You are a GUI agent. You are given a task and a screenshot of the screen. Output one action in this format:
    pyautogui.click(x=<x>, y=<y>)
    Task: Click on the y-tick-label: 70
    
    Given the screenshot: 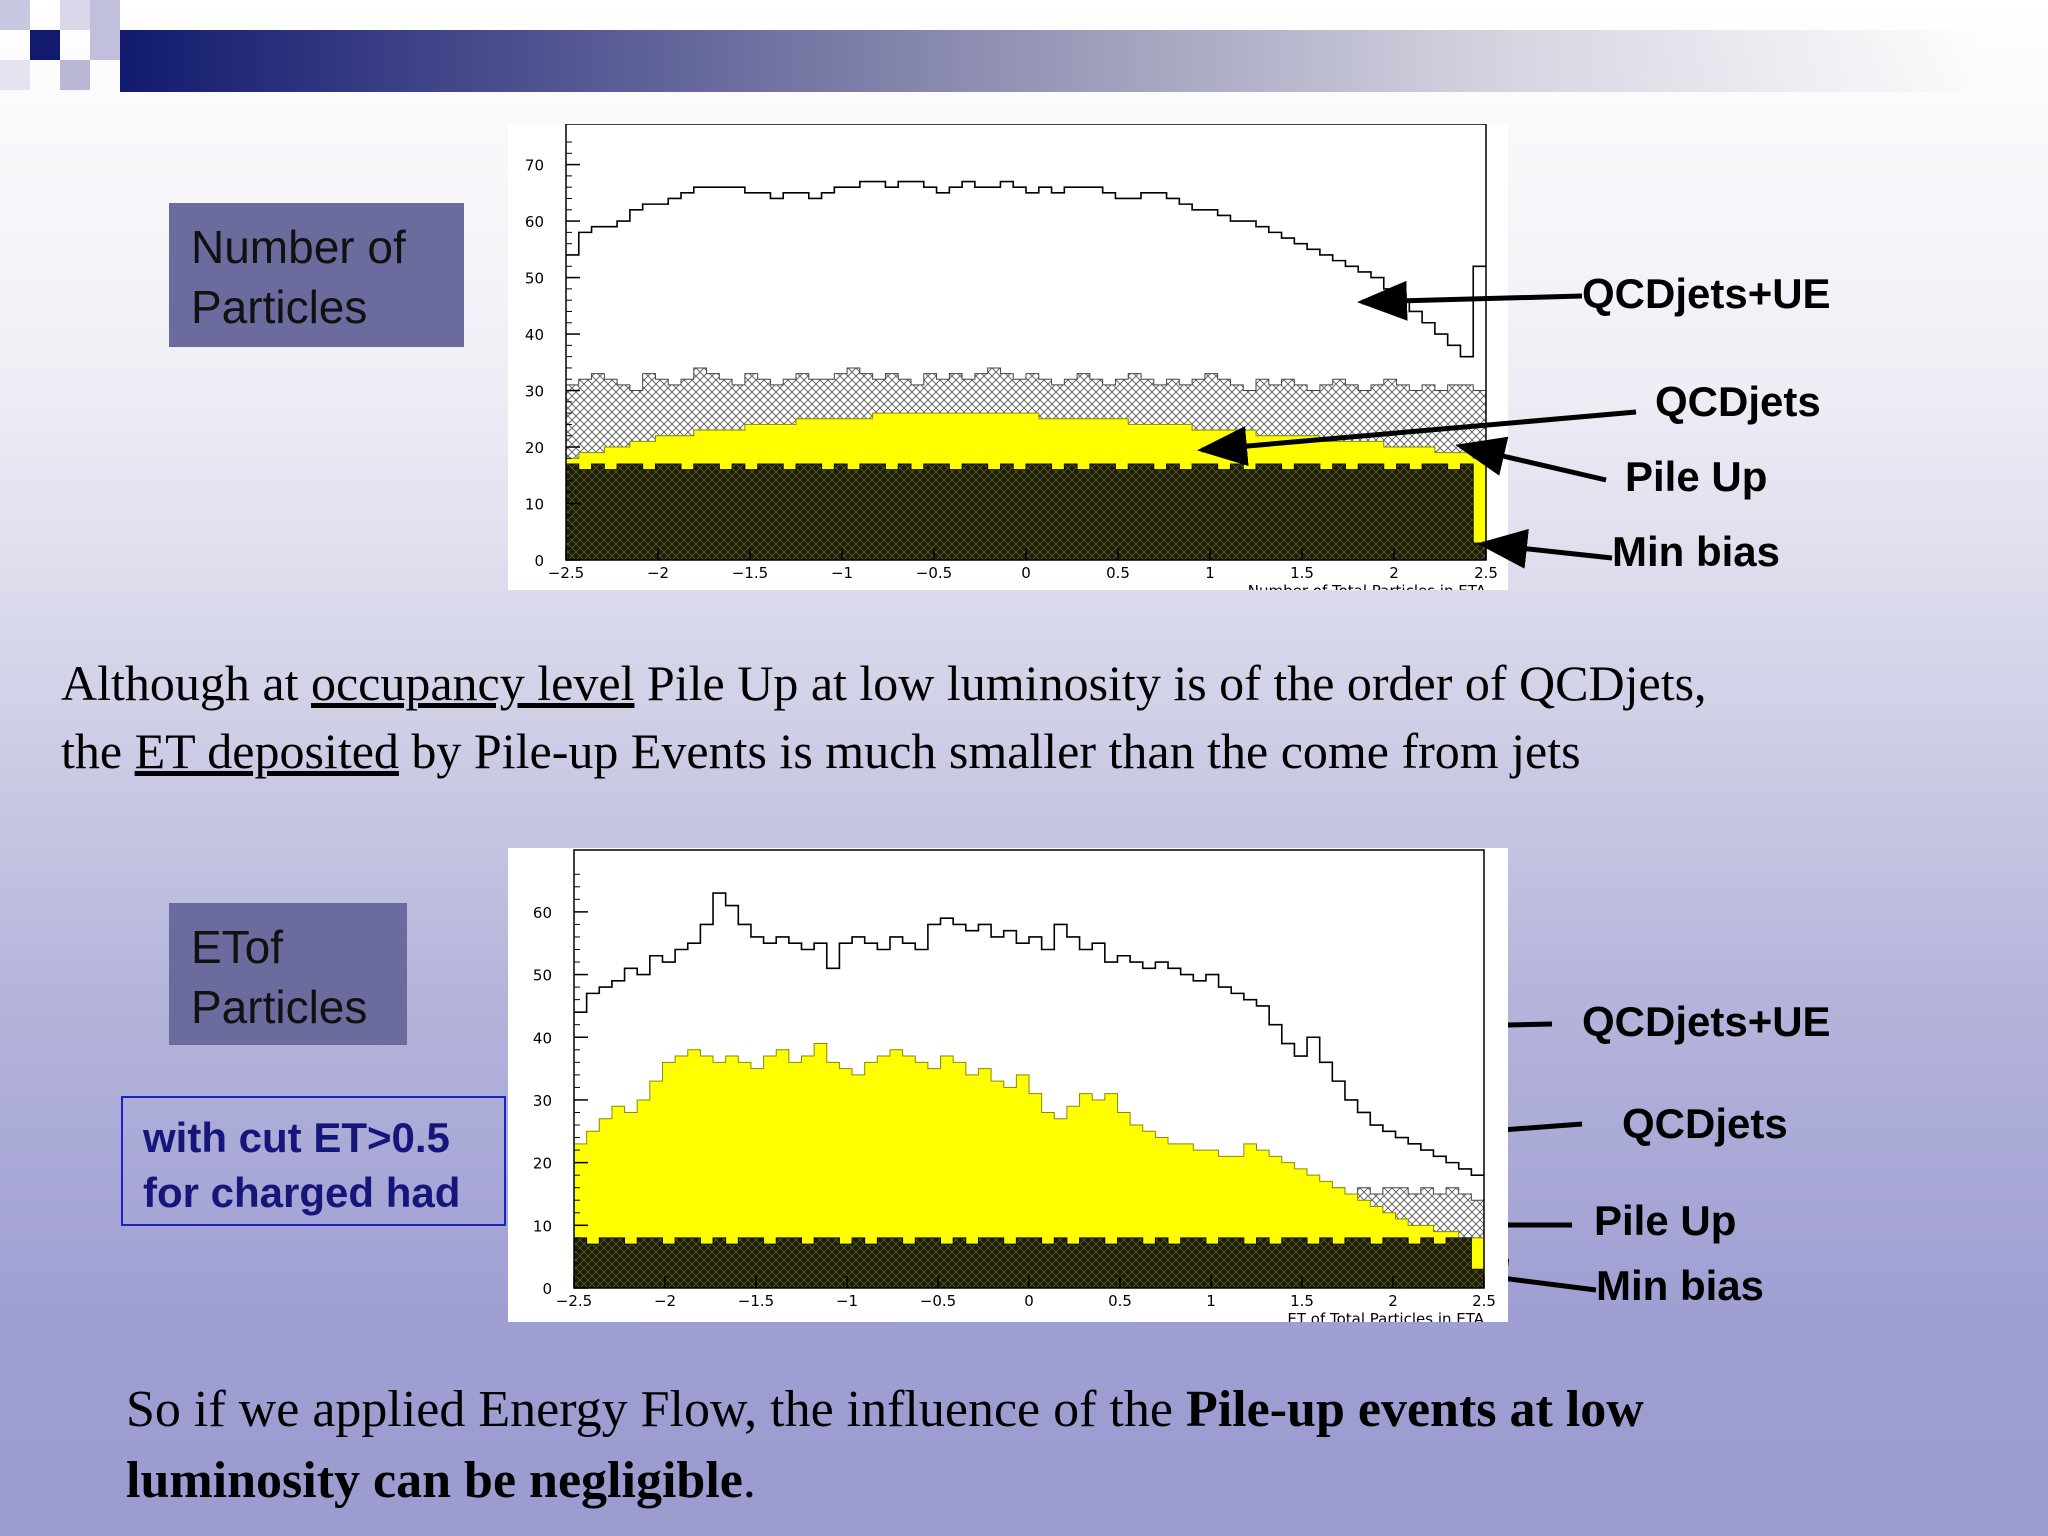 What is the action you would take?
    pyautogui.click(x=534, y=166)
    